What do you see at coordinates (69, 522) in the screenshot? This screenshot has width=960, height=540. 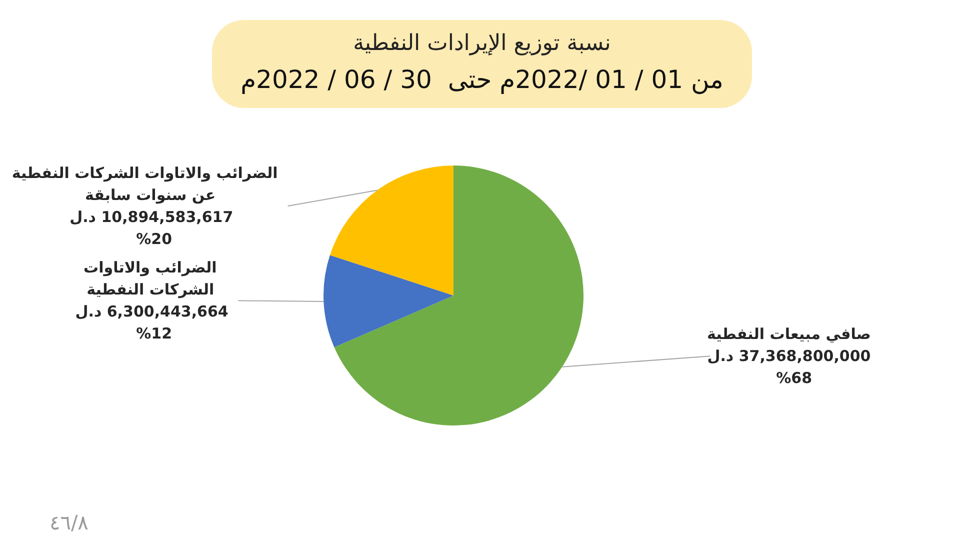 I see `text: ٤٦/٨` at bounding box center [69, 522].